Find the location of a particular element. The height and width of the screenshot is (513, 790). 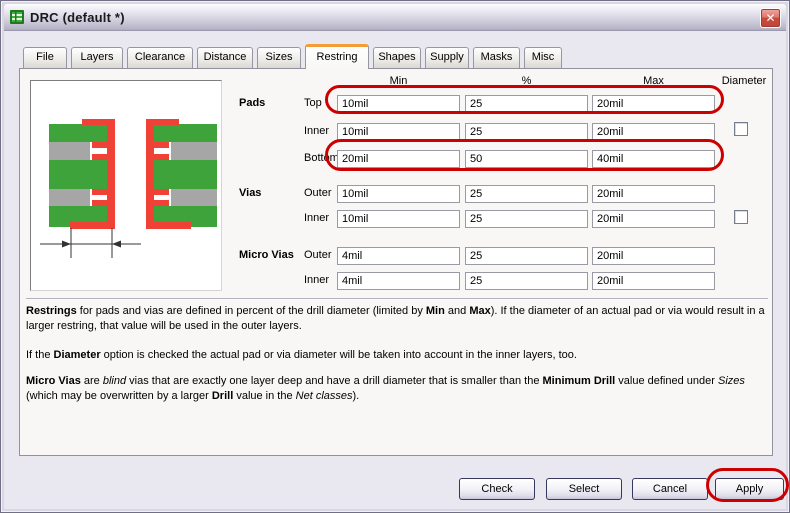

pads-inner-max-input is located at coordinates (653, 132).